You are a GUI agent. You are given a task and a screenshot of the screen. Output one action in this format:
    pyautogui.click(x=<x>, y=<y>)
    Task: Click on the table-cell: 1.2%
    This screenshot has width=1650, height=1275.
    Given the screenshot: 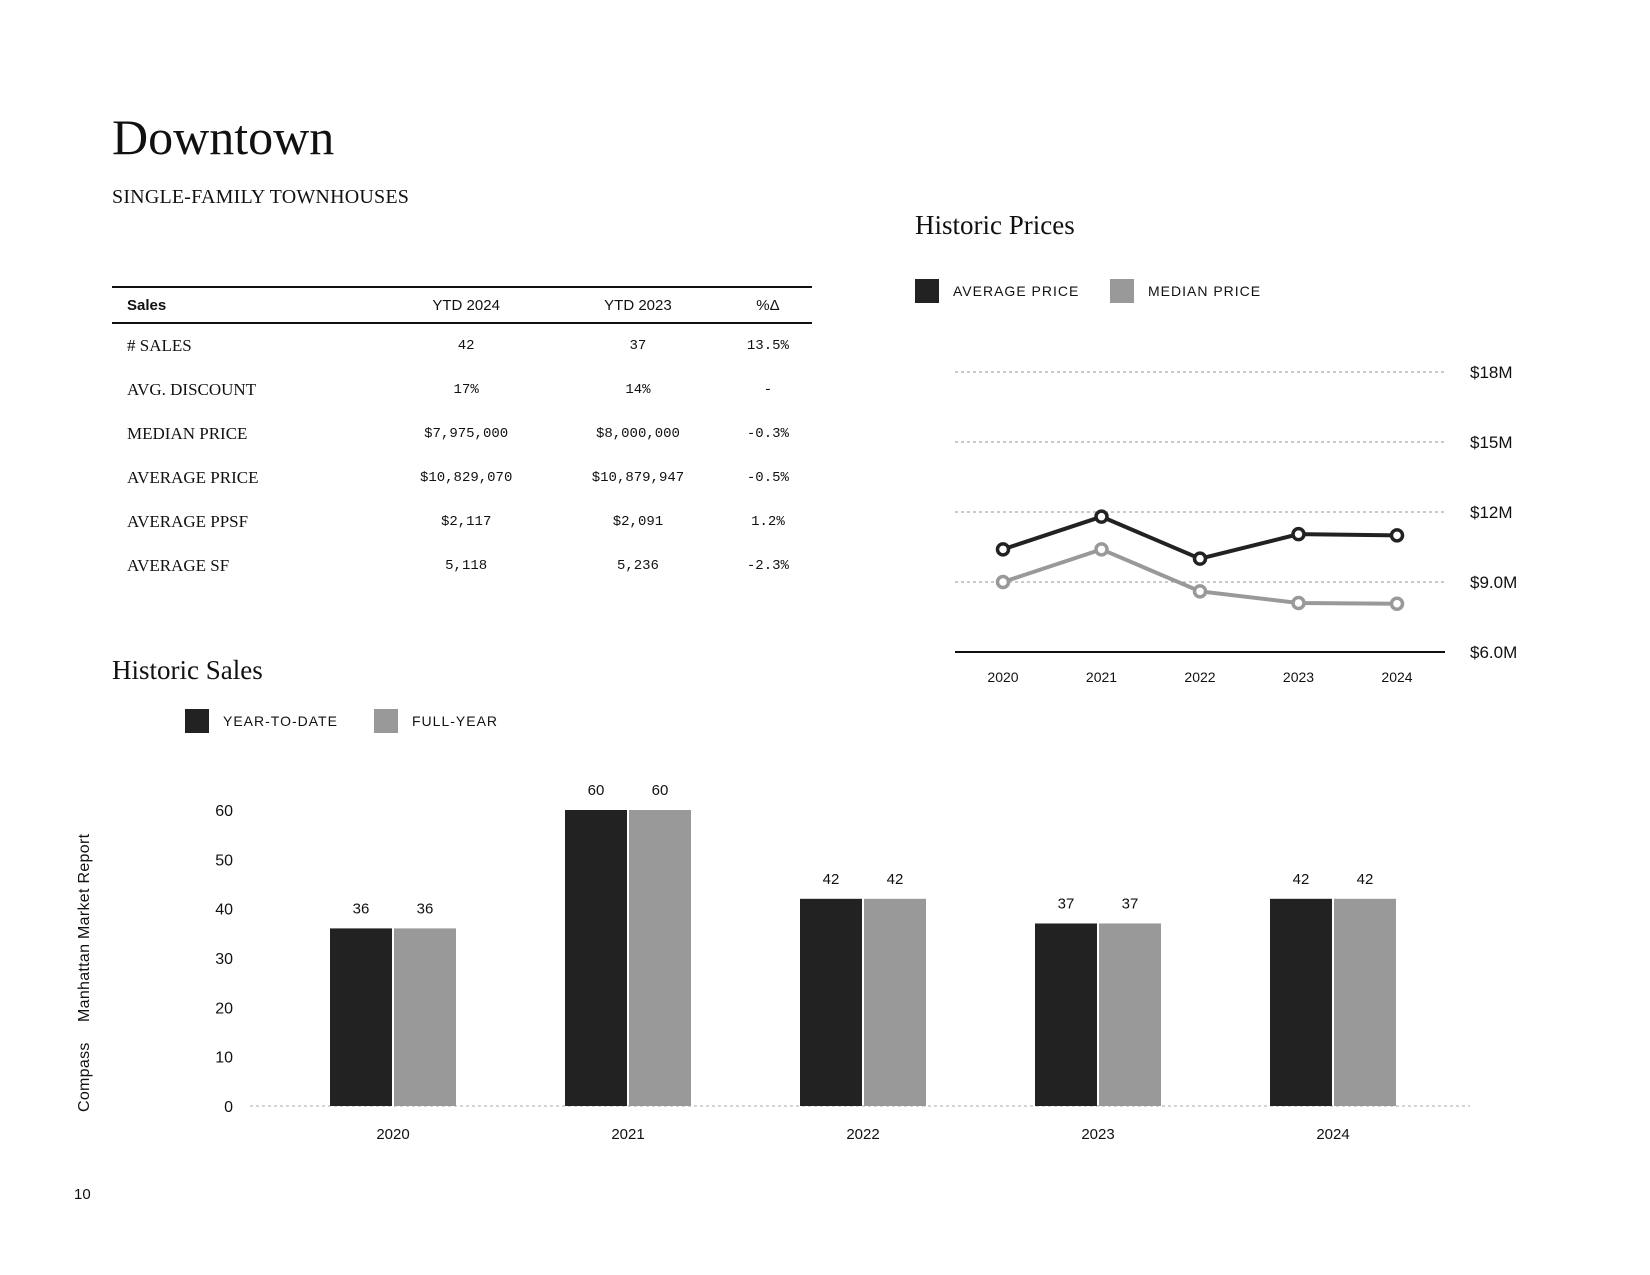 What is the action you would take?
    pyautogui.click(x=768, y=522)
    